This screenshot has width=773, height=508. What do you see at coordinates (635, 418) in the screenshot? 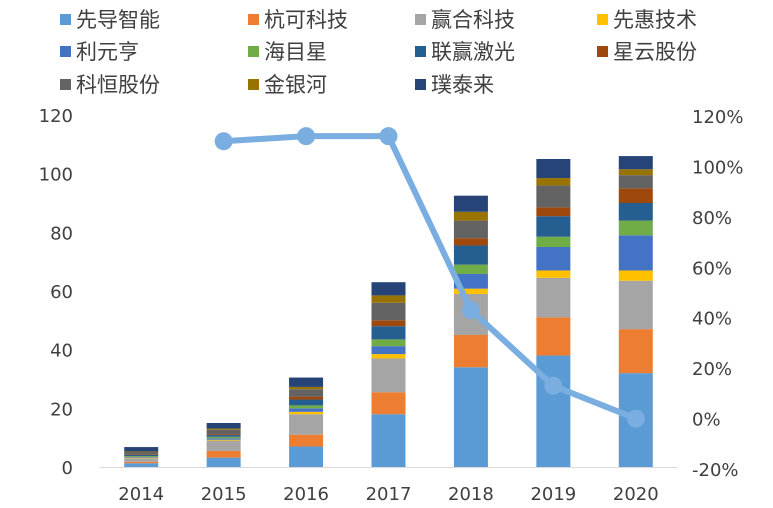
I see `growth-point-2020` at bounding box center [635, 418].